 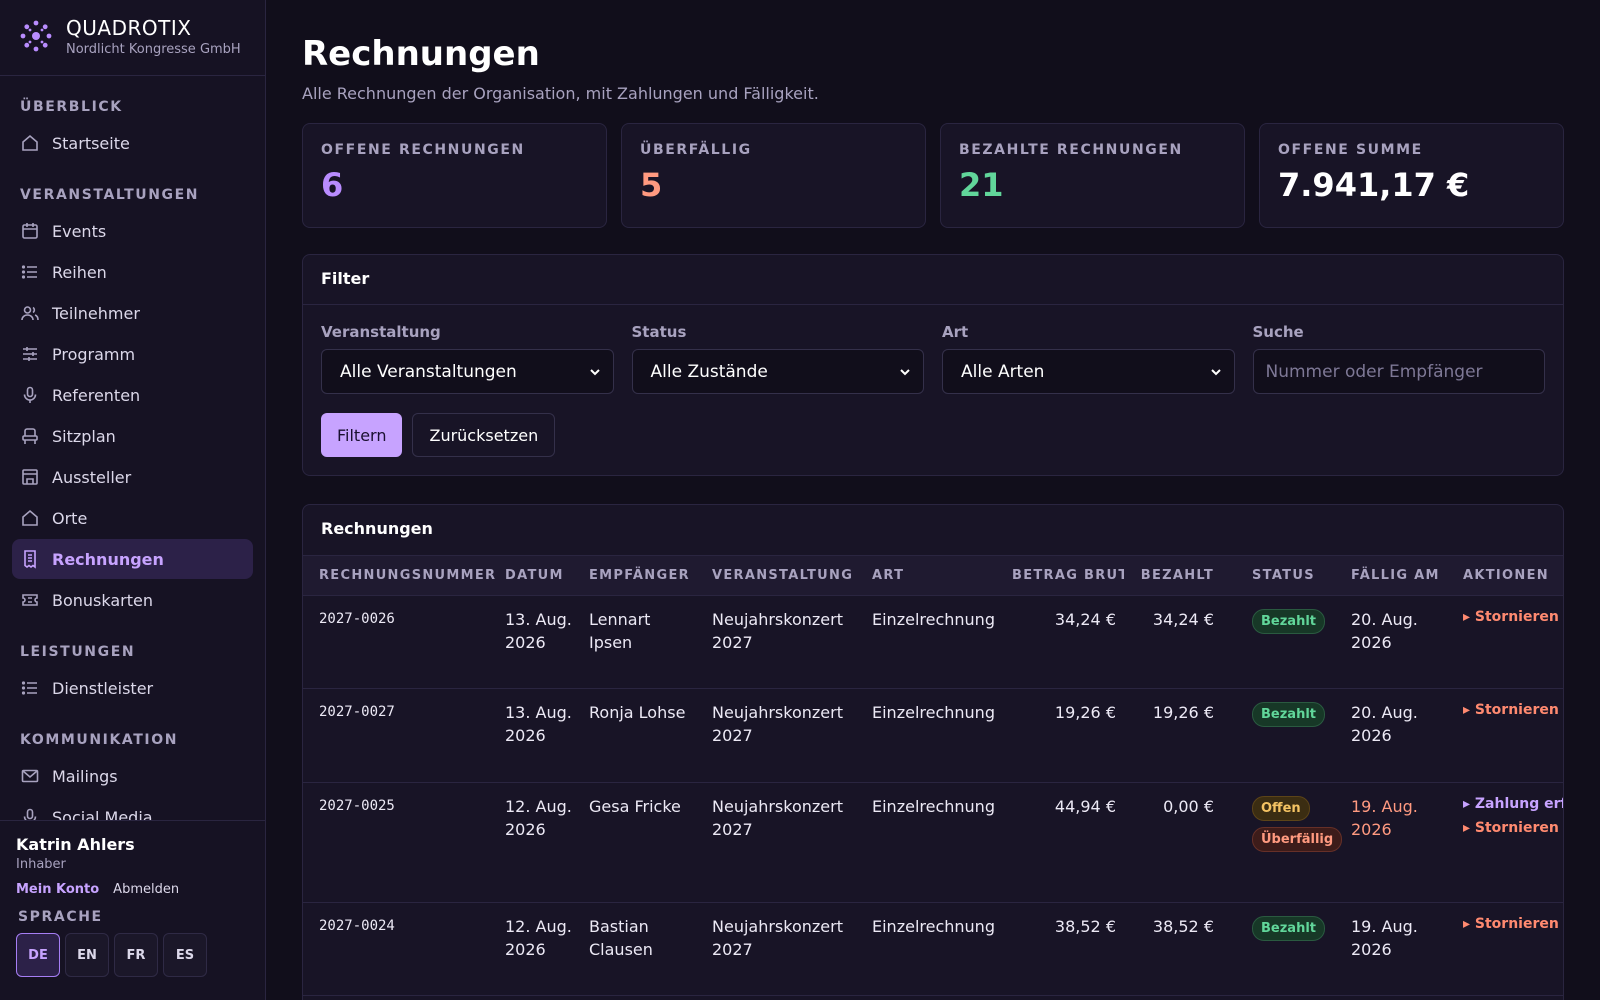 I want to click on invoice-paid: 34,24 €, so click(x=1173, y=642).